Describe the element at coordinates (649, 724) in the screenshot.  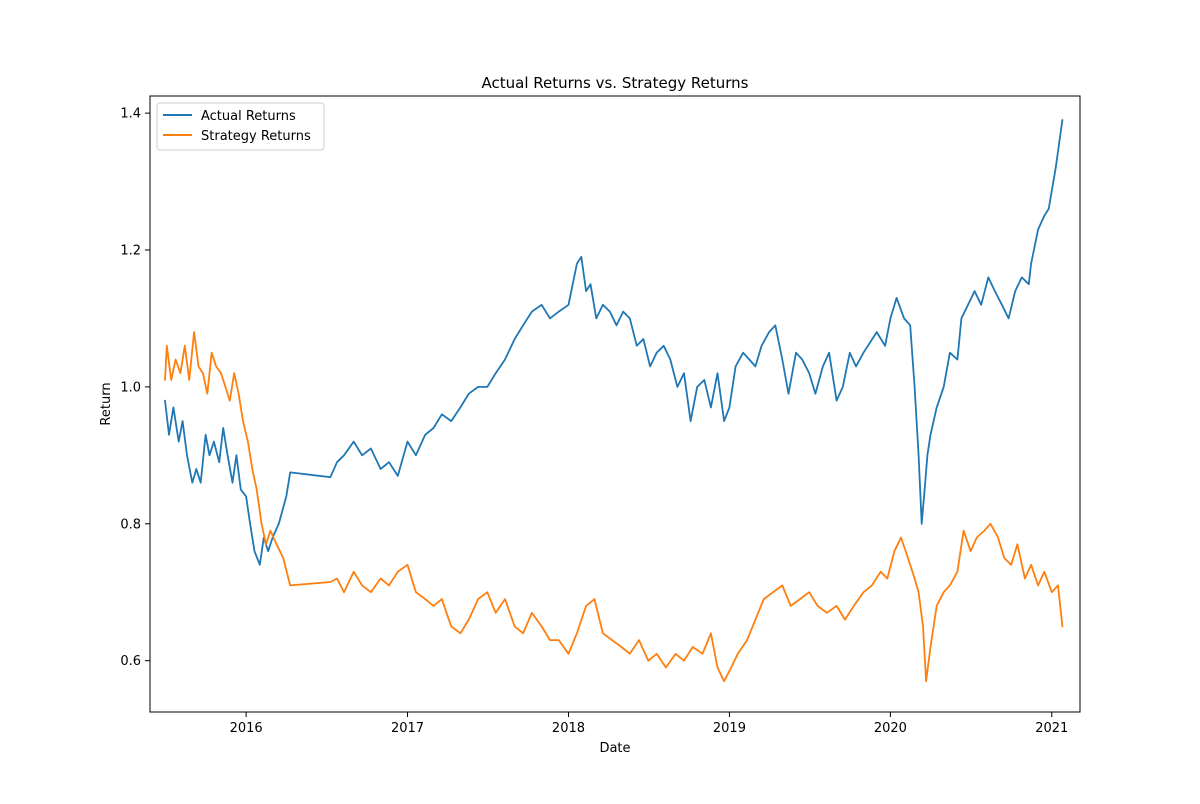
I see `x-axis: 2016 2017 2018 2019 2020 2021` at that location.